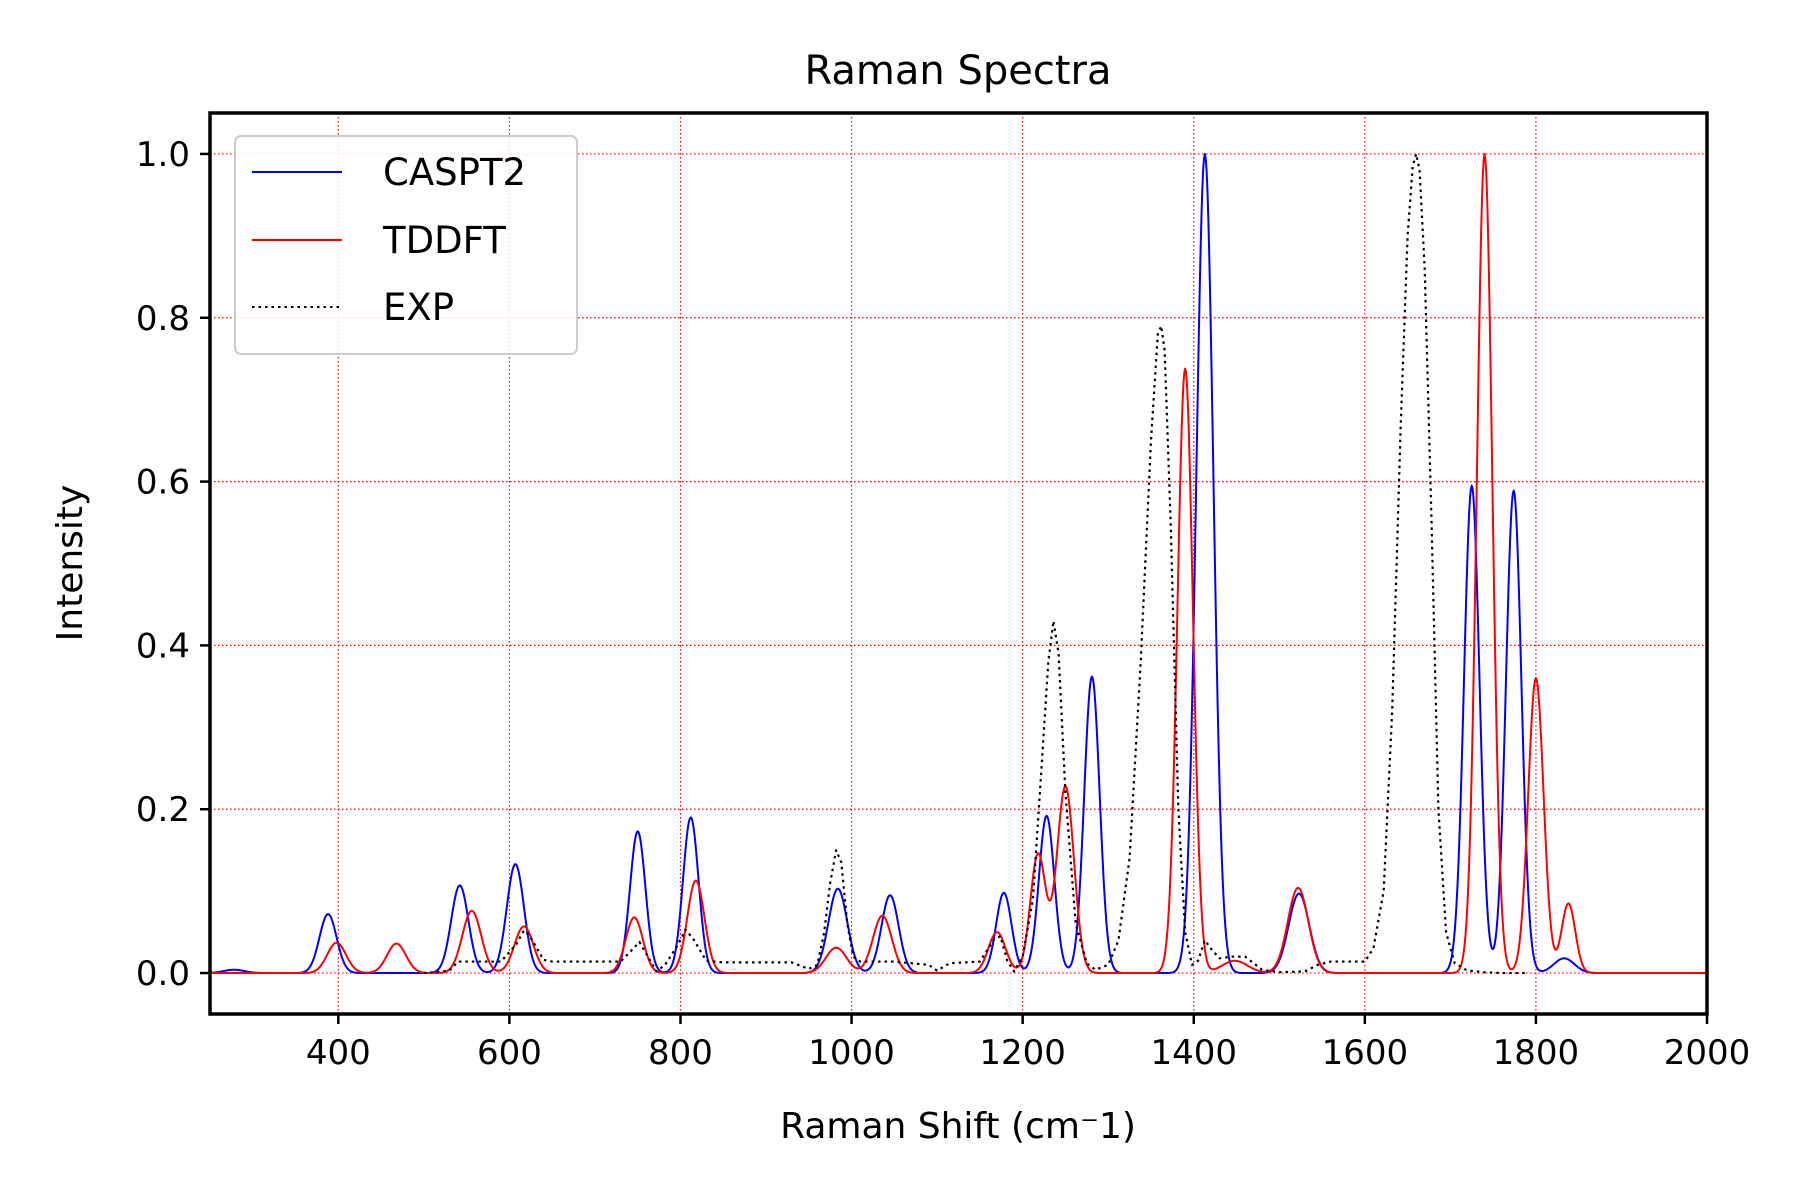 This screenshot has width=1800, height=1200. Describe the element at coordinates (70, 563) in the screenshot. I see `y-axis-label: Intensity` at that location.